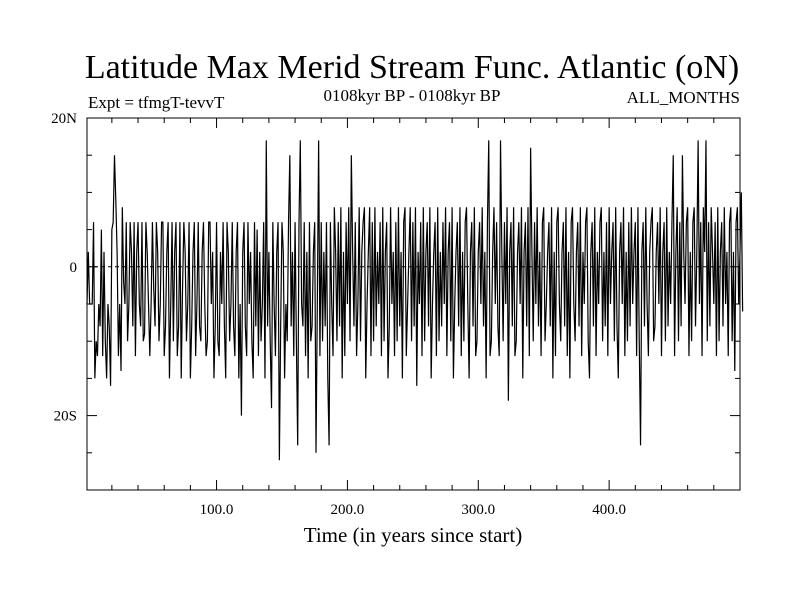 The width and height of the screenshot is (800, 600). I want to click on y-tick-label: 0, so click(74, 268).